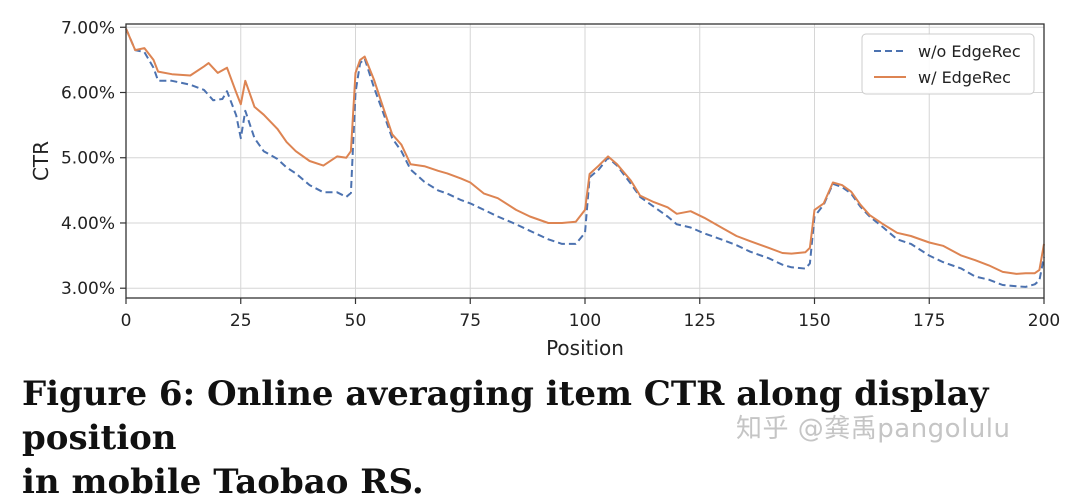 The image size is (1080, 504). Describe the element at coordinates (88, 94) in the screenshot. I see `y-tick-label: 6.00%` at that location.